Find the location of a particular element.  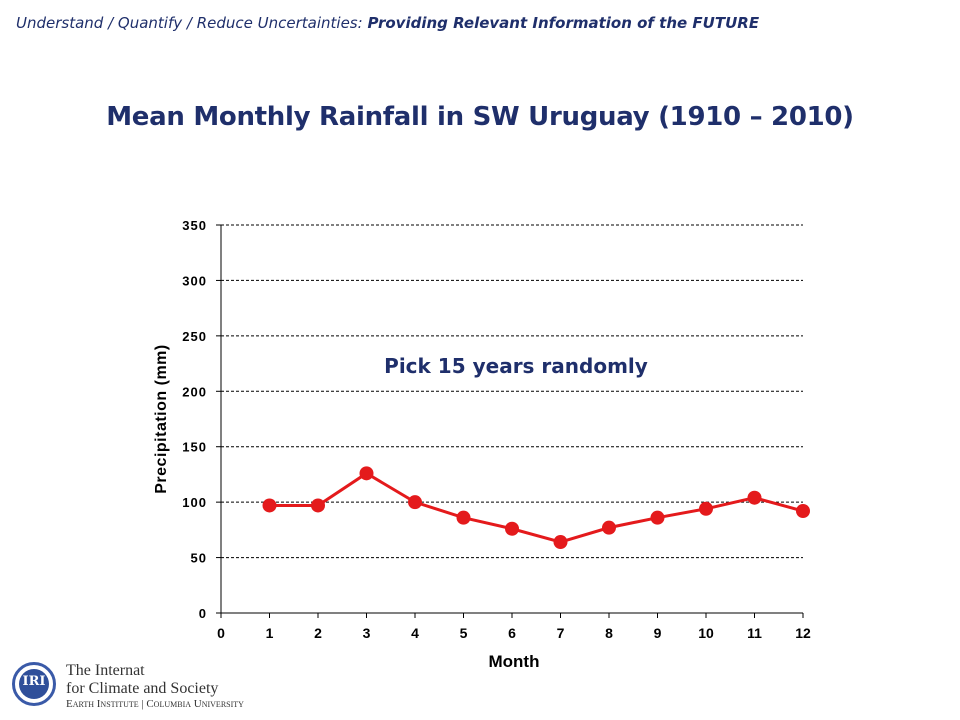

chart-annotation: Pick 15 years randomly is located at coordinates (516, 366).